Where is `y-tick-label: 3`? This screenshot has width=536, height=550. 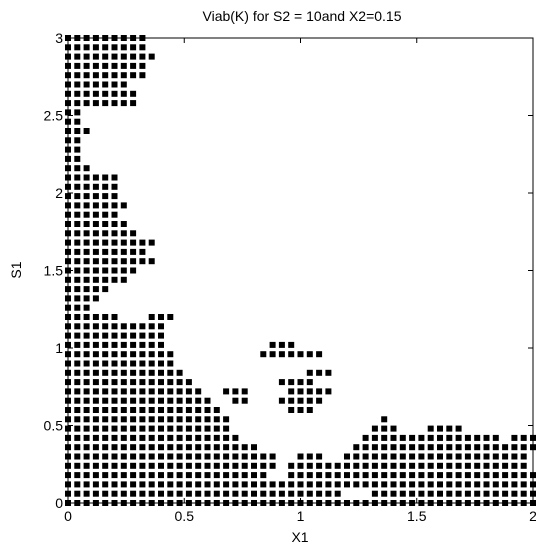
y-tick-label: 3 is located at coordinates (59, 38).